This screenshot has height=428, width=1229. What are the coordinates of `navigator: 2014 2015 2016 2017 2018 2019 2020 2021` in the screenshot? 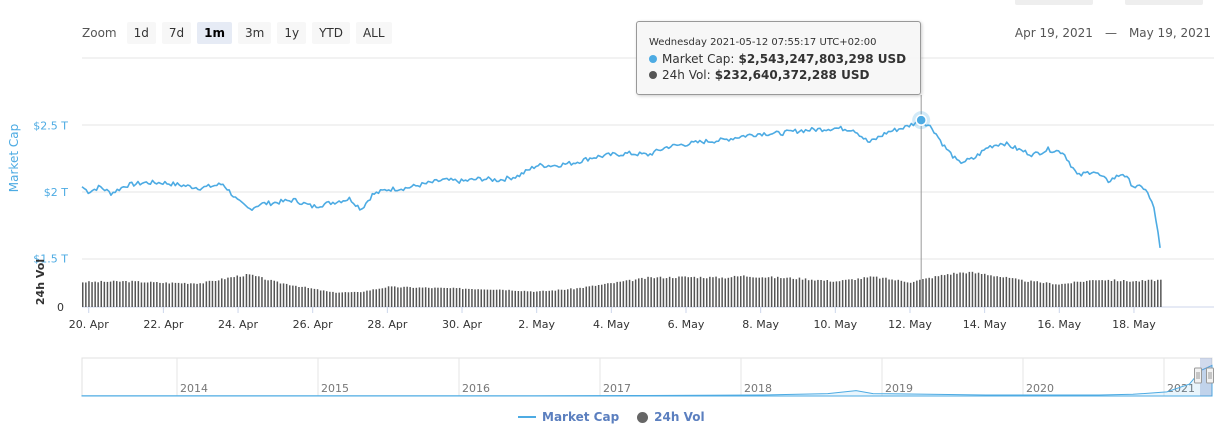 It's located at (647, 377).